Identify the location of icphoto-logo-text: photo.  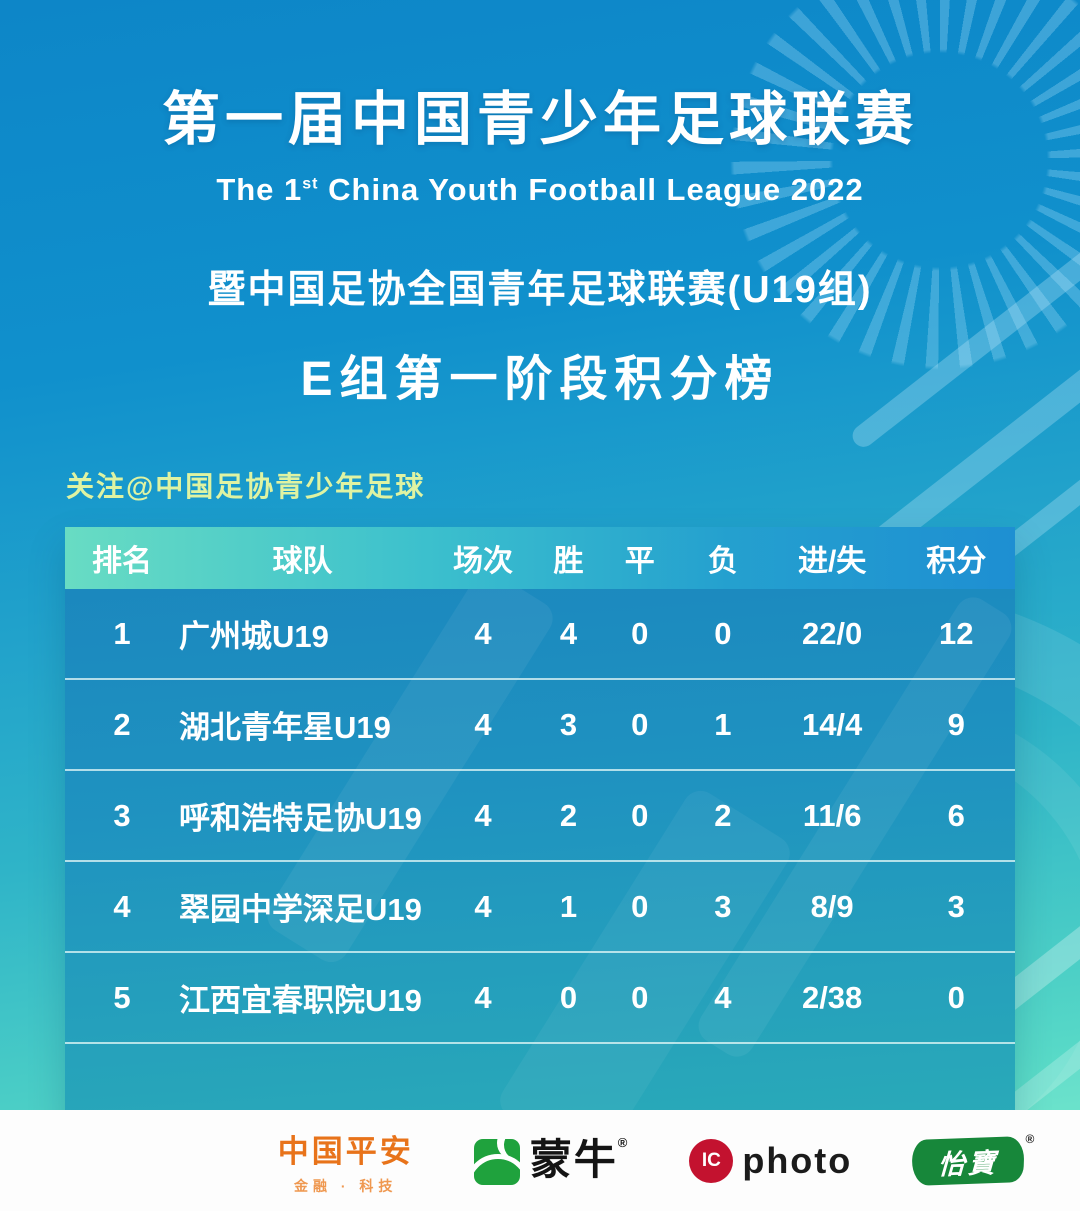
(797, 1160).